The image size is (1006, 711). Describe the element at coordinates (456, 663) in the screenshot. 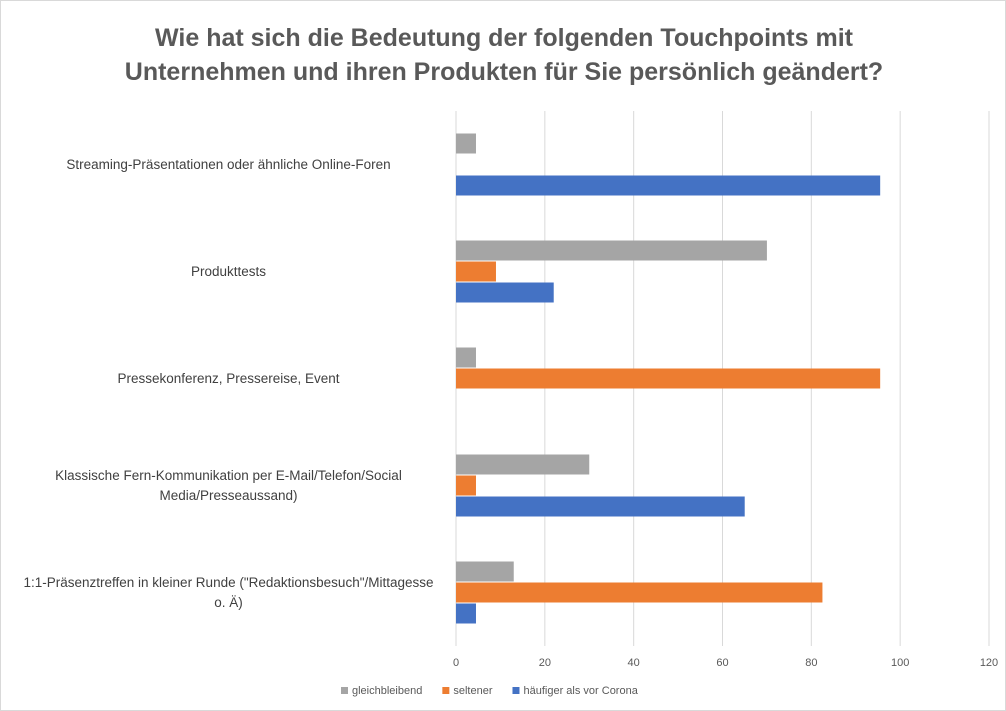

I see `x-tick-label: 0` at that location.